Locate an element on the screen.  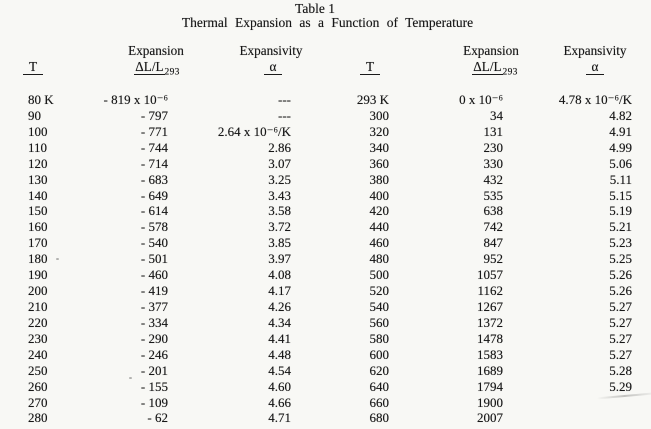
scan-speck is located at coordinates (130, 378).